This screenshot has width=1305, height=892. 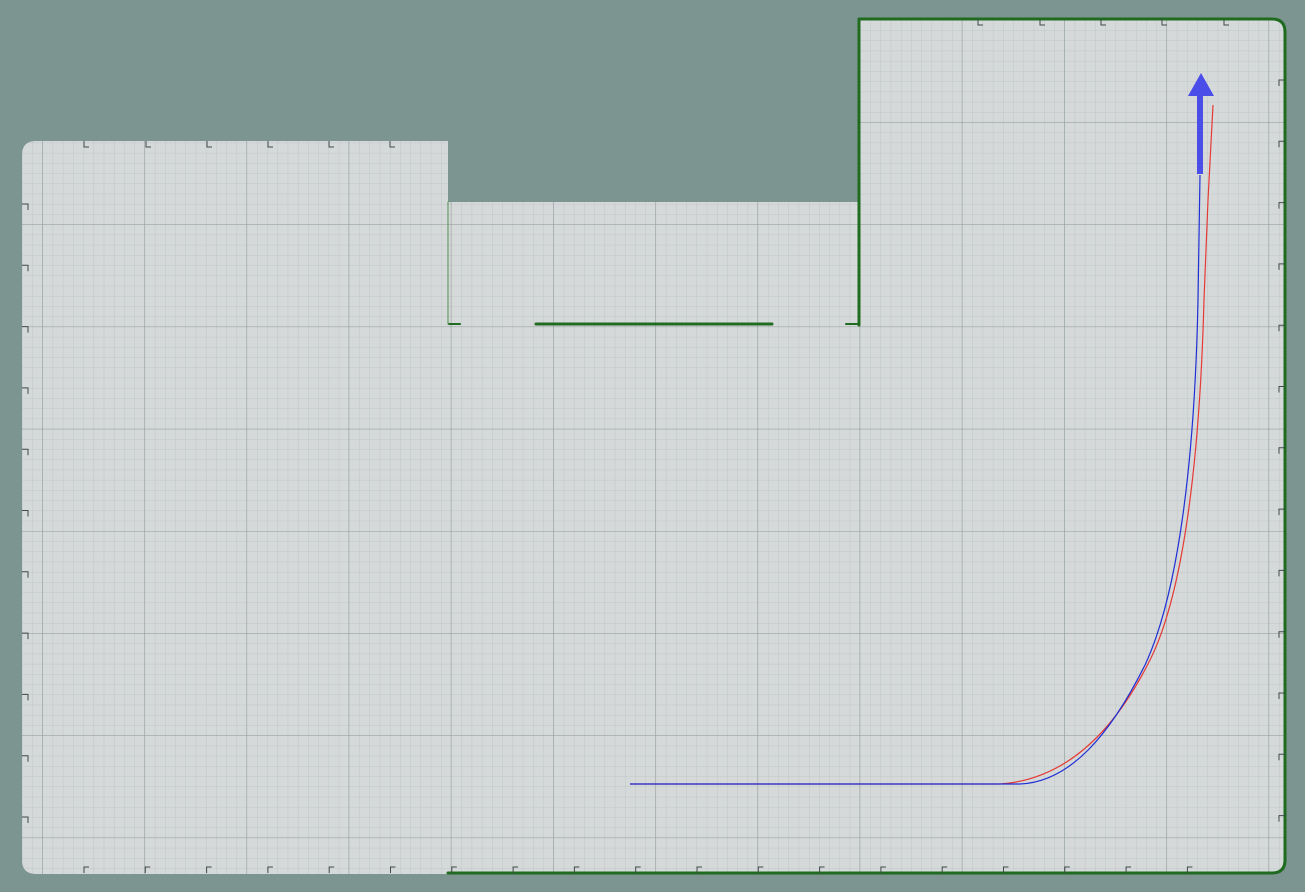 I want to click on wall-right, so click(x=1278, y=452).